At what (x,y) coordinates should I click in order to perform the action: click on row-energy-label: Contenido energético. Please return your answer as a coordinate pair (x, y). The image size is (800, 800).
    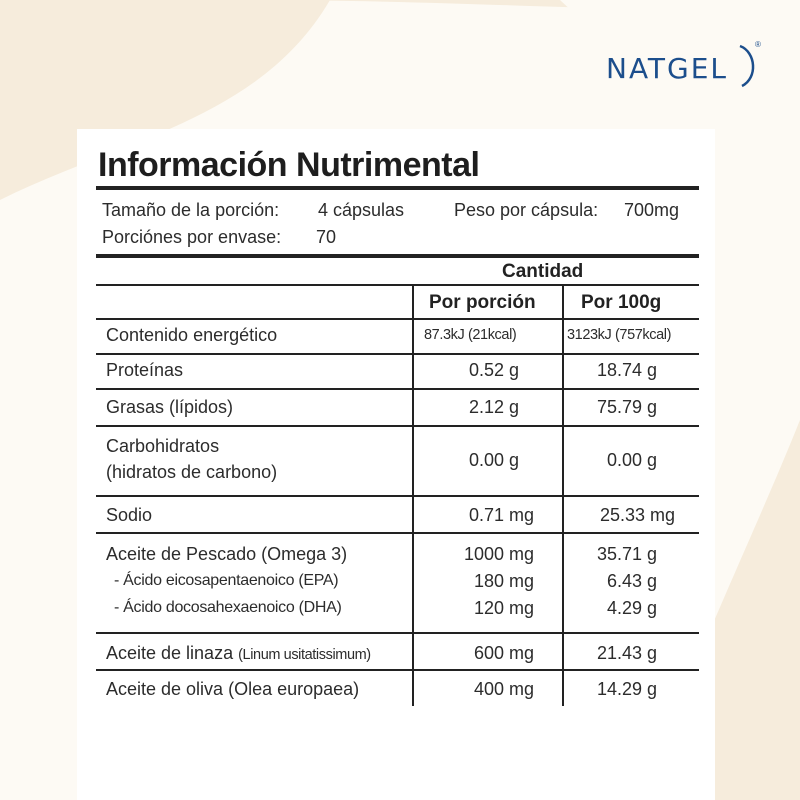
    Looking at the image, I should click on (192, 335).